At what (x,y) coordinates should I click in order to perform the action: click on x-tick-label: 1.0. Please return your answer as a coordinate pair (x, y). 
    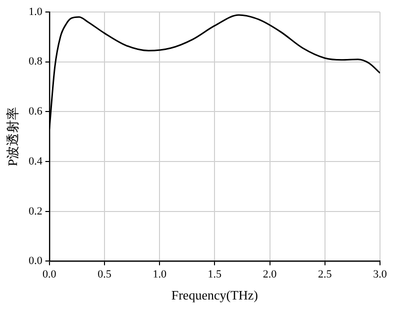
    Looking at the image, I should click on (159, 274).